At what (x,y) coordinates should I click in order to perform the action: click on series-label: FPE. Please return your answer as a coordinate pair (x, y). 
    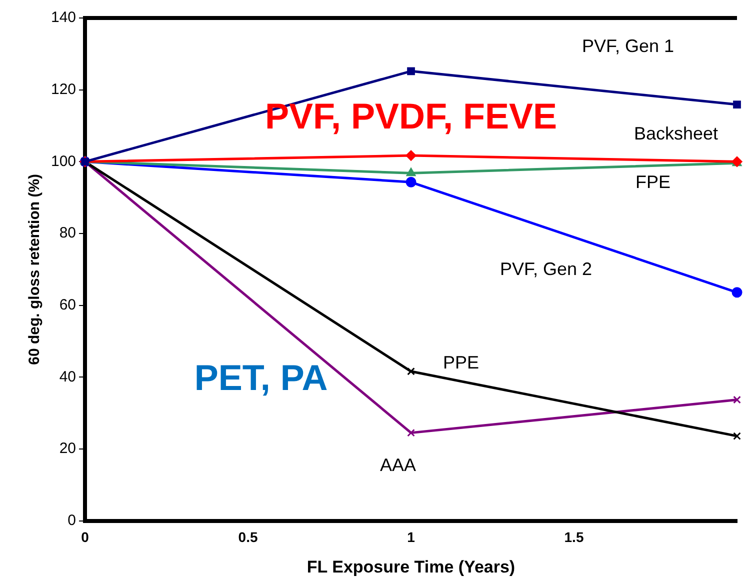
    Looking at the image, I should click on (653, 182).